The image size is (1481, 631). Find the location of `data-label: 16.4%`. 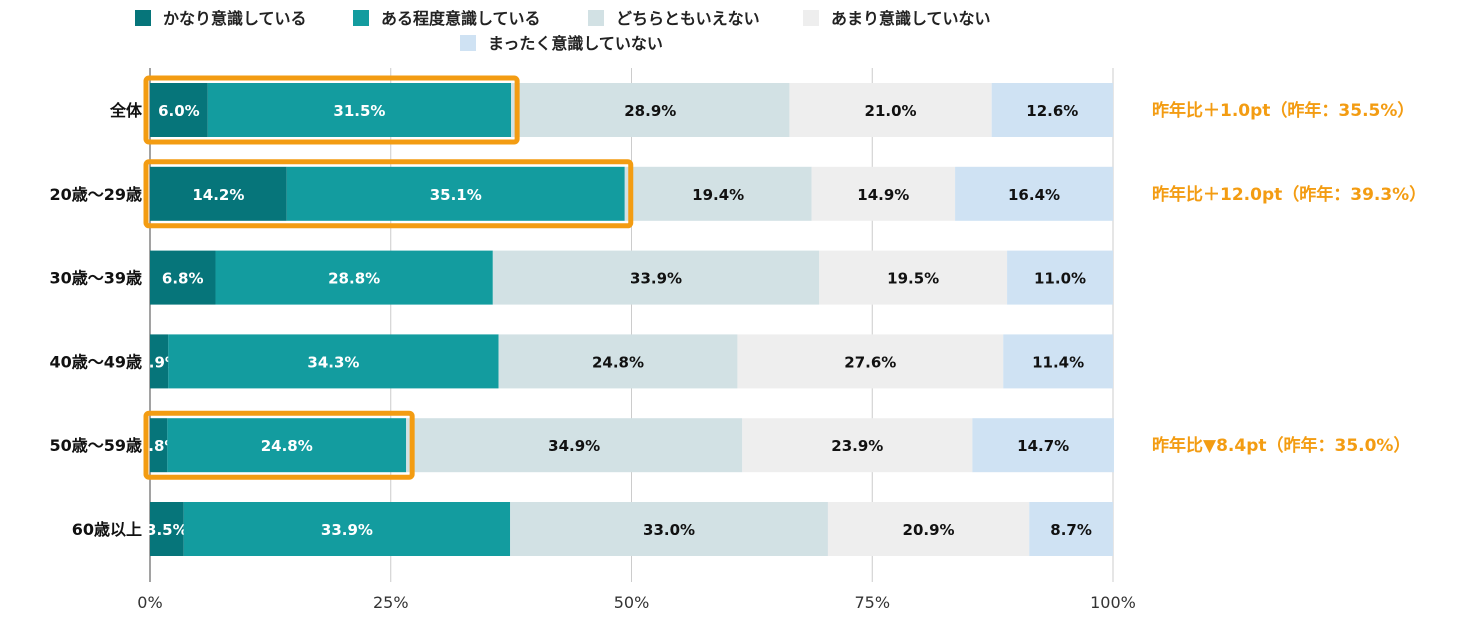

data-label: 16.4% is located at coordinates (1034, 195).